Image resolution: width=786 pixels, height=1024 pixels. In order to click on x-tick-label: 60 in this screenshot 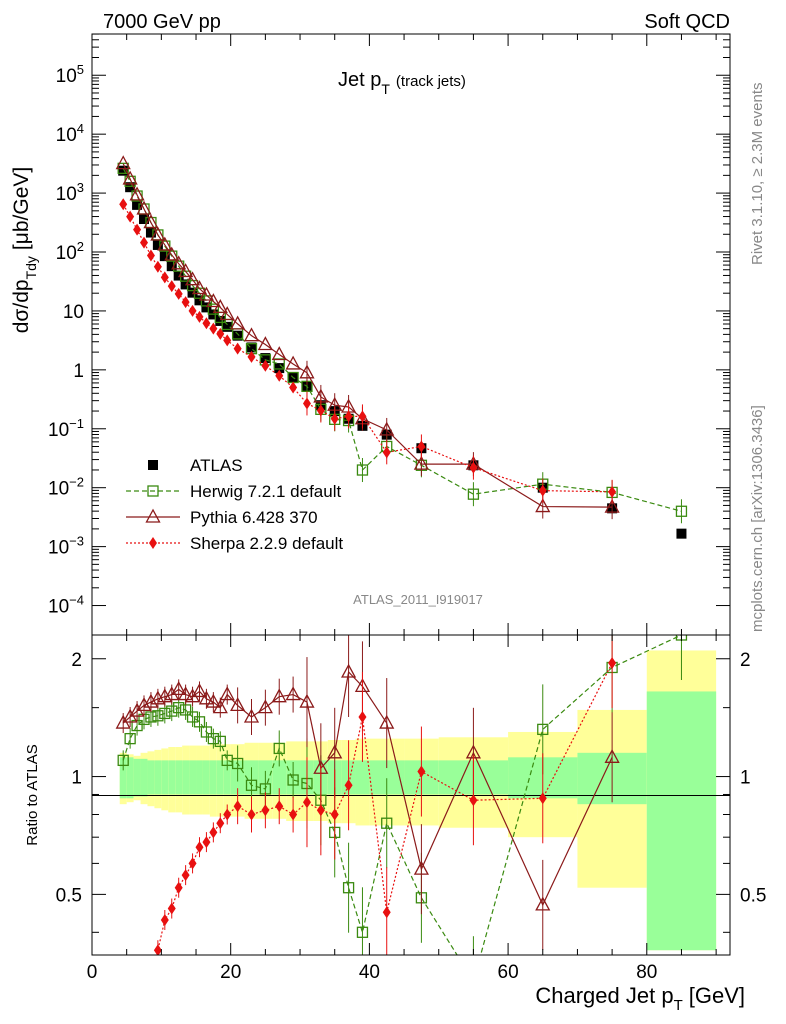, I will do `click(508, 972)`.